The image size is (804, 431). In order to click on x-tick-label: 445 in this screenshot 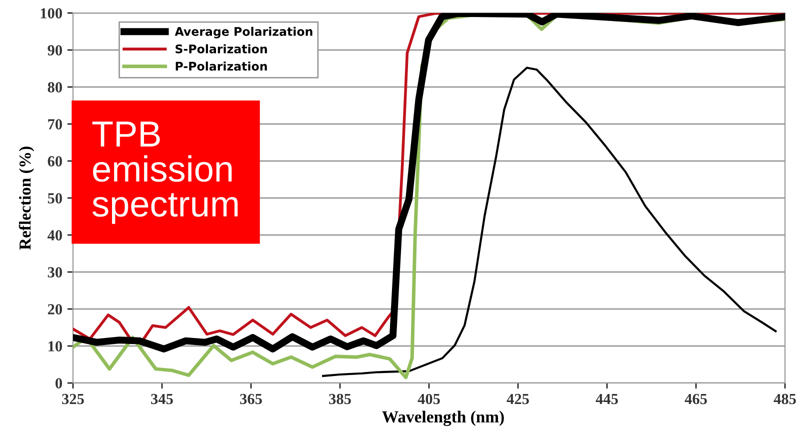, I will do `click(607, 399)`.